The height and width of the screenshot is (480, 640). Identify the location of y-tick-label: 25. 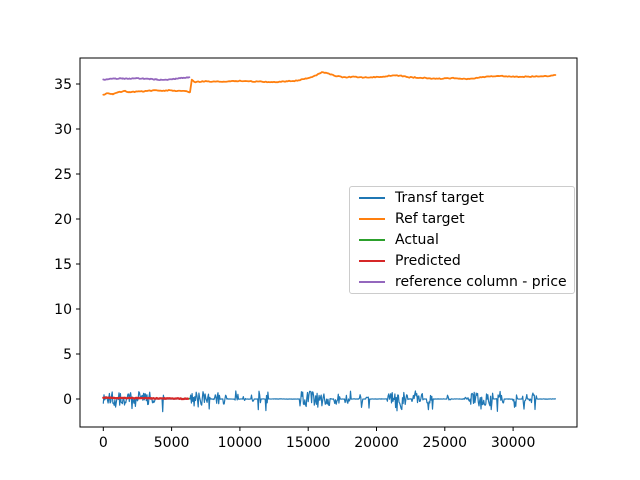
(63, 175).